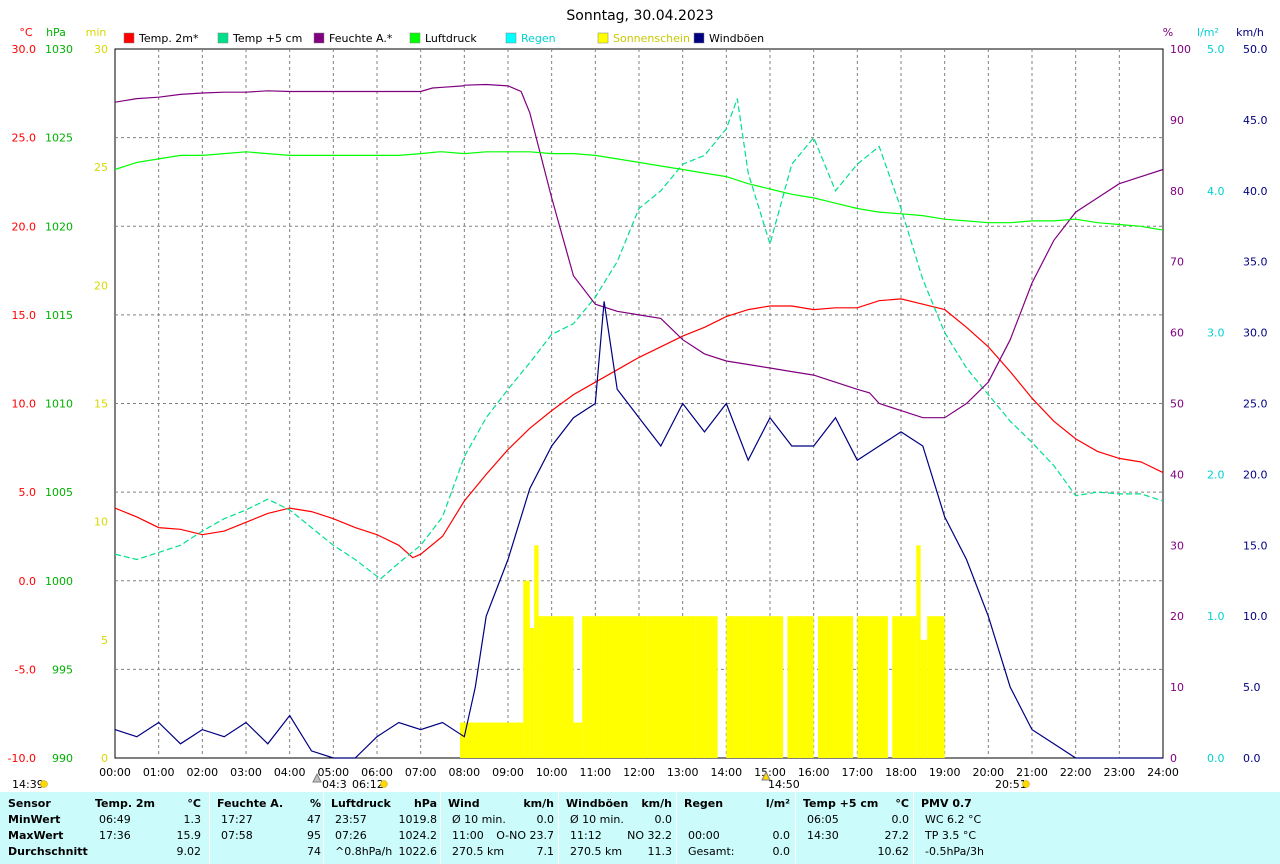  Describe the element at coordinates (101, 285) in the screenshot. I see `y-tick-sunshine: 20` at that location.